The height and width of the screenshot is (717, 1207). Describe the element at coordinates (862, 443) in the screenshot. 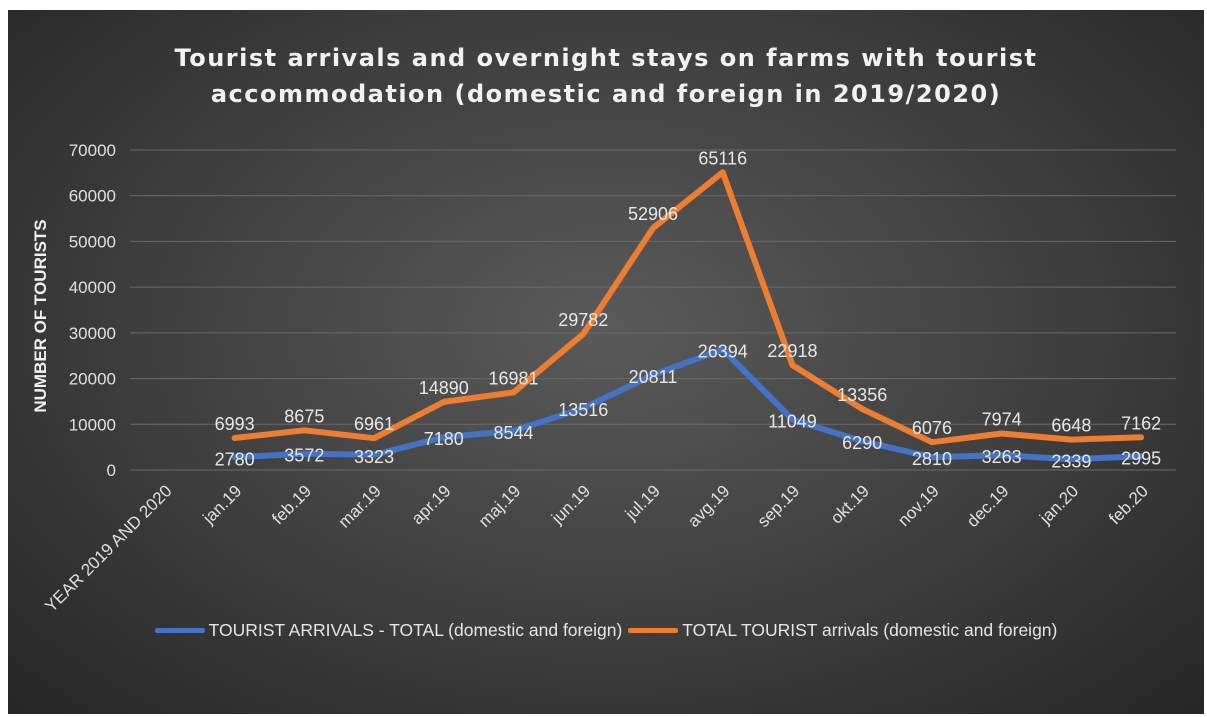

I see `data-label: 6290` at that location.